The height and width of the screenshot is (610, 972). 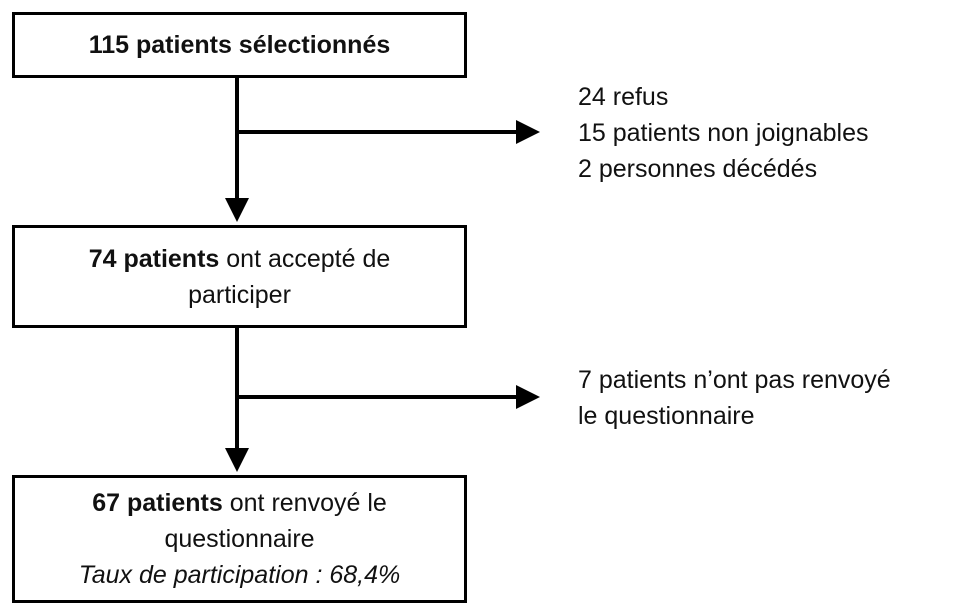 What do you see at coordinates (308, 258) in the screenshot?
I see `node-text: ont accepté de` at bounding box center [308, 258].